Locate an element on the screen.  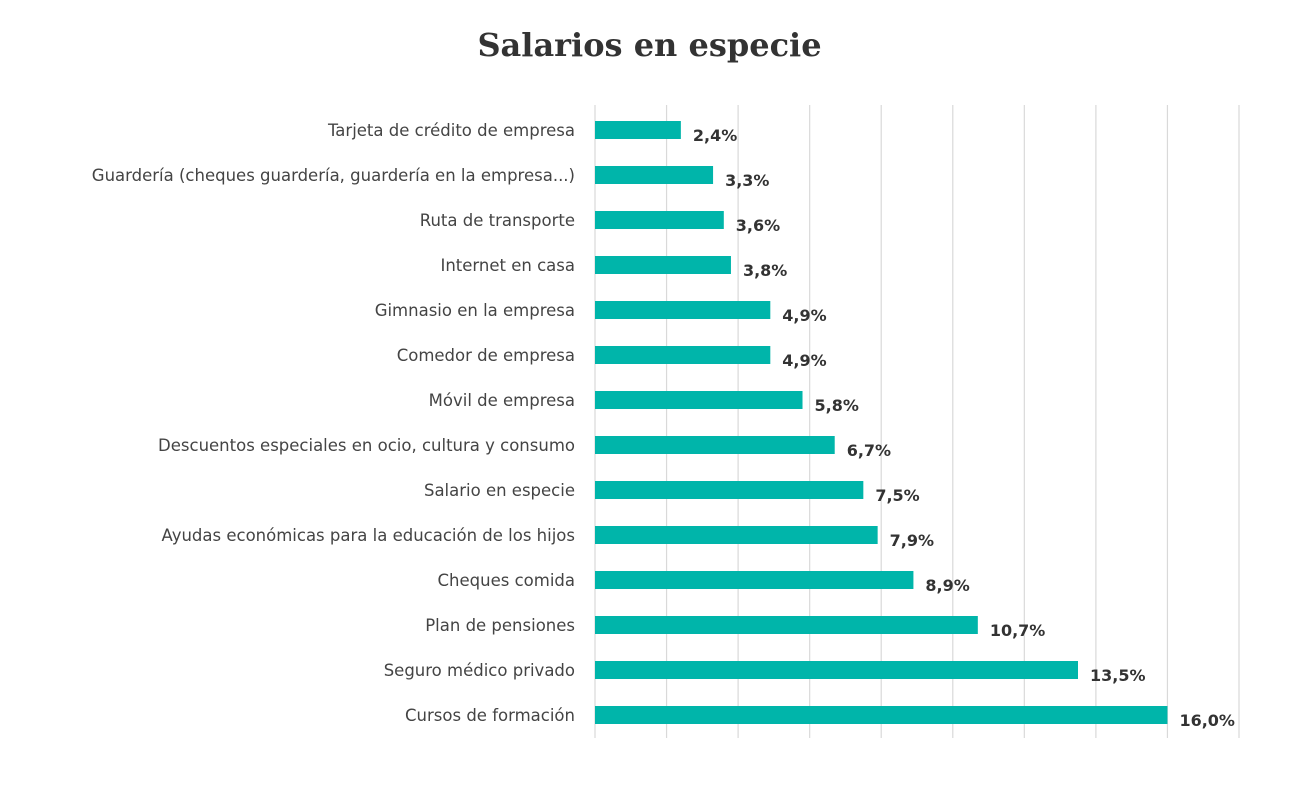
category-label: Tarjeta de crédito de empresa is located at coordinates (451, 130).